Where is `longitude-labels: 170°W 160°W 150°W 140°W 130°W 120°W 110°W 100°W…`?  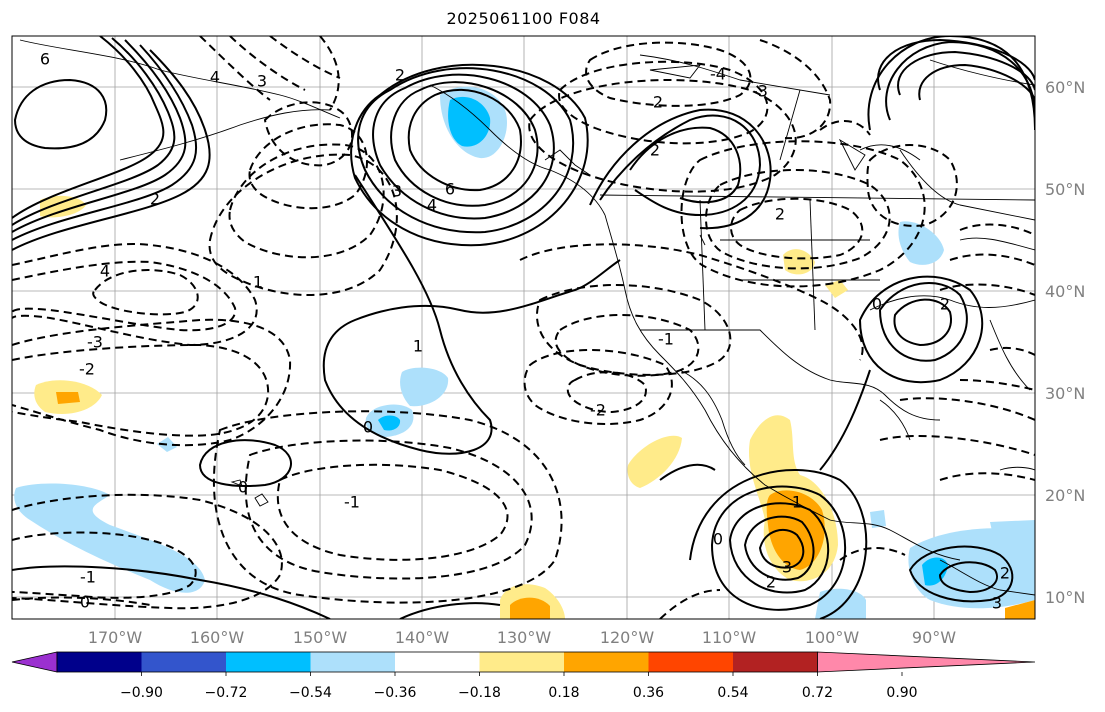
longitude-labels: 170°W 160°W 150°W 140°W 130°W 120°W 110°W 100°W… is located at coordinates (522, 637).